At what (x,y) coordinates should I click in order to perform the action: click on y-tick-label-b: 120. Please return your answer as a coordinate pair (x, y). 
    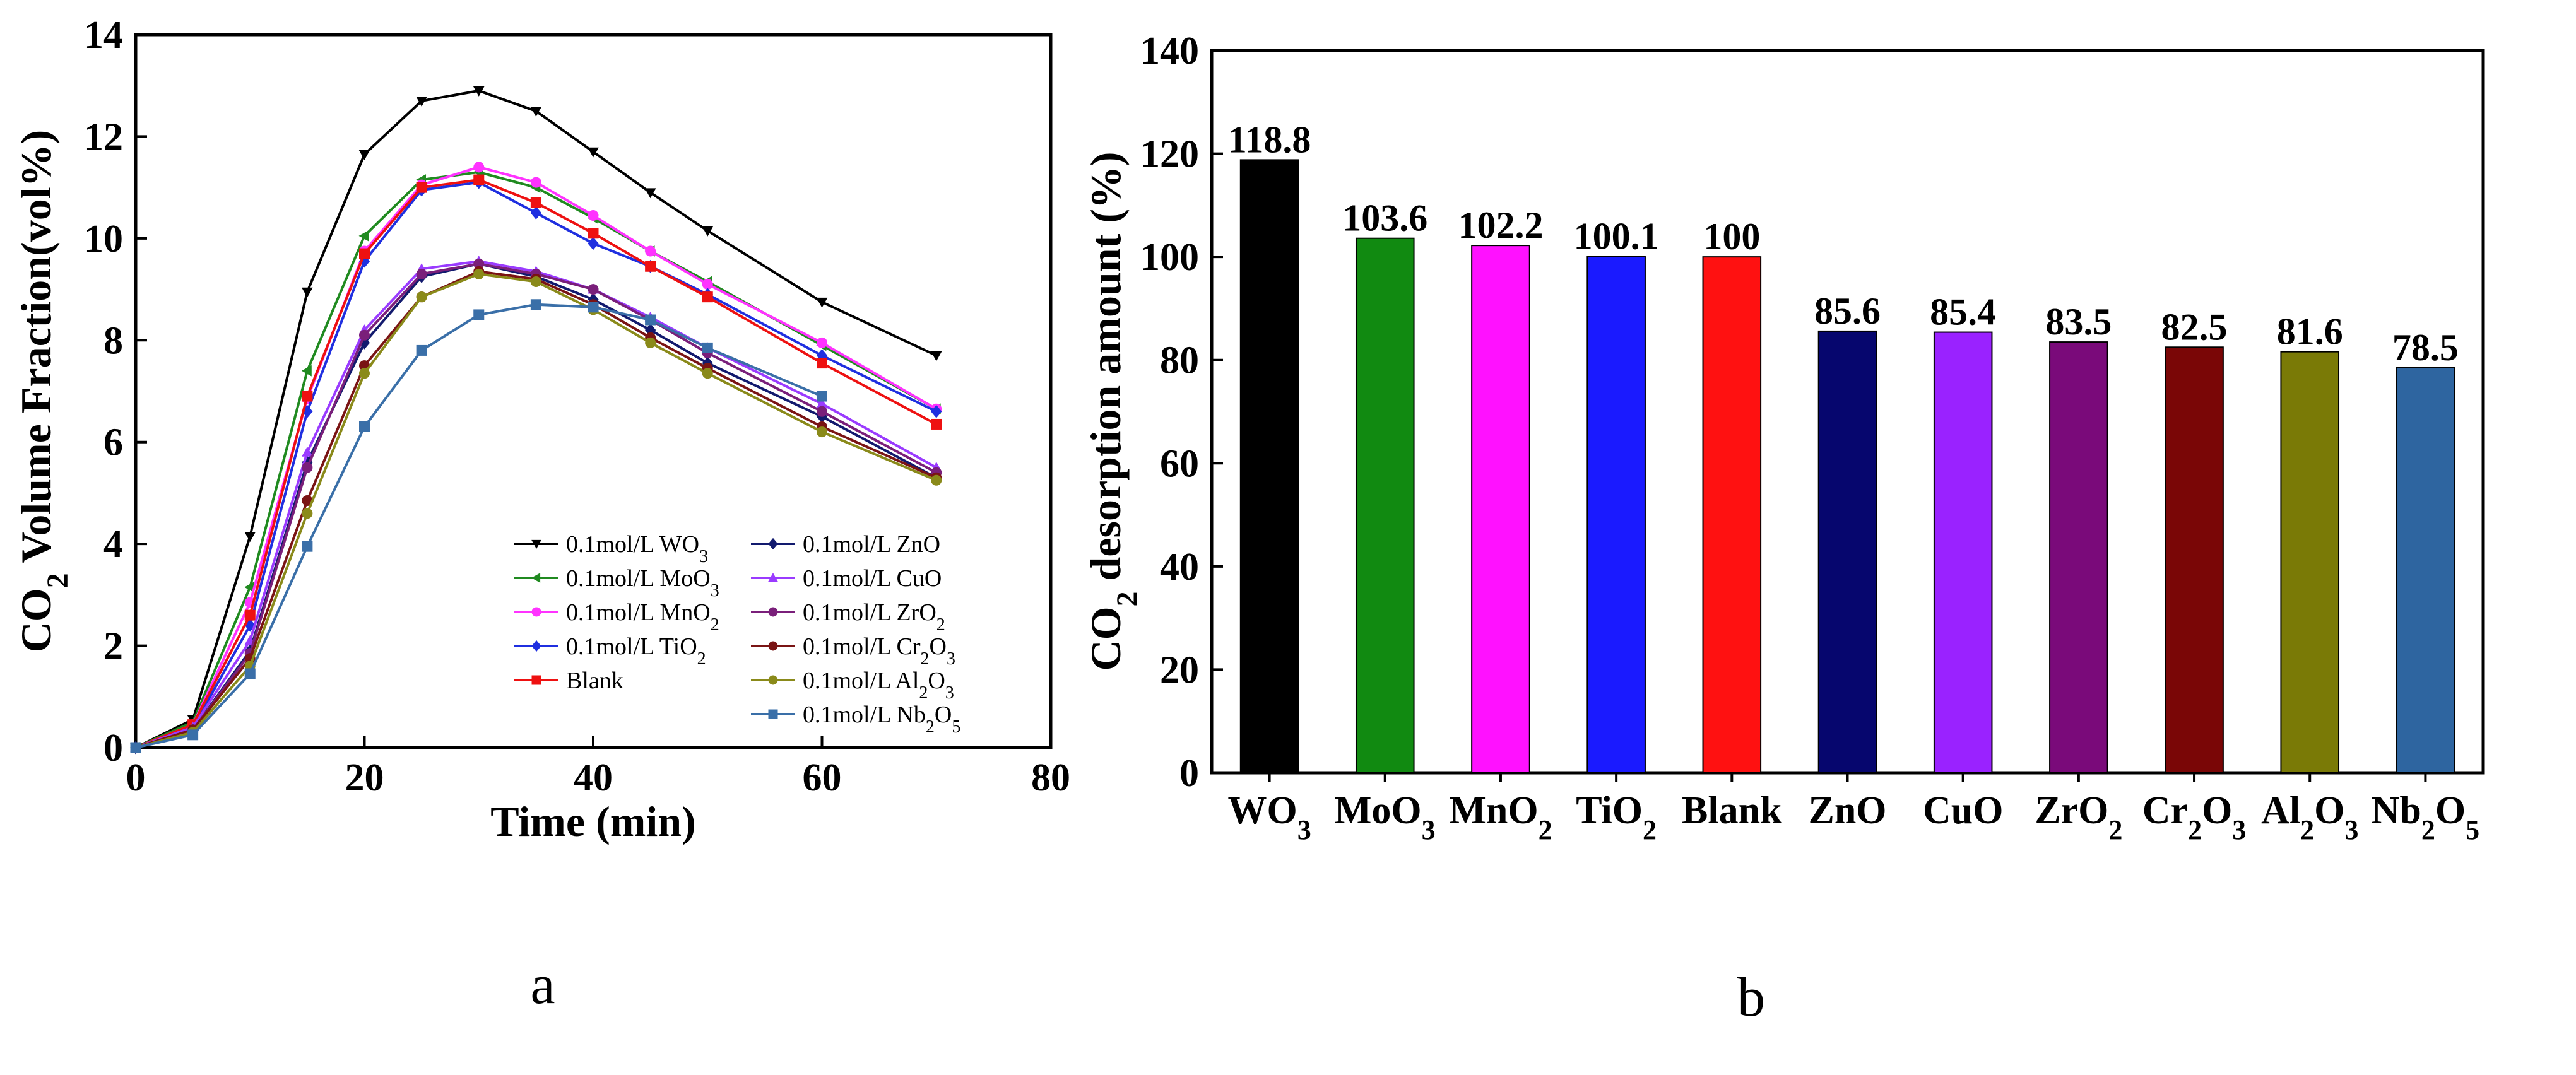
    Looking at the image, I should click on (1169, 154).